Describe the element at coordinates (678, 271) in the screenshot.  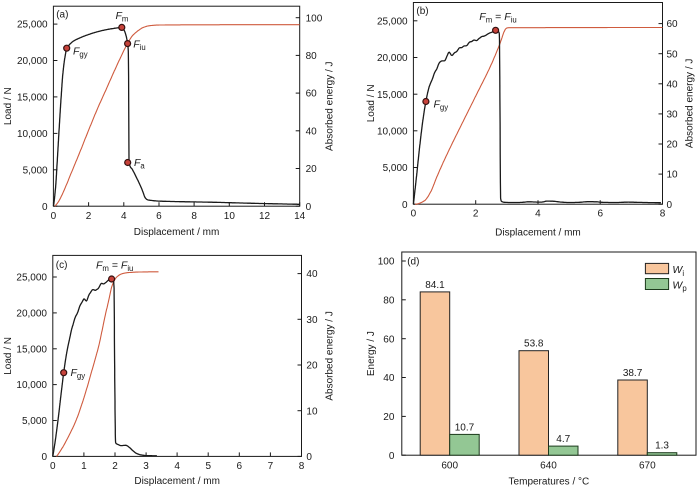
I see `svg-text: Wi` at that location.